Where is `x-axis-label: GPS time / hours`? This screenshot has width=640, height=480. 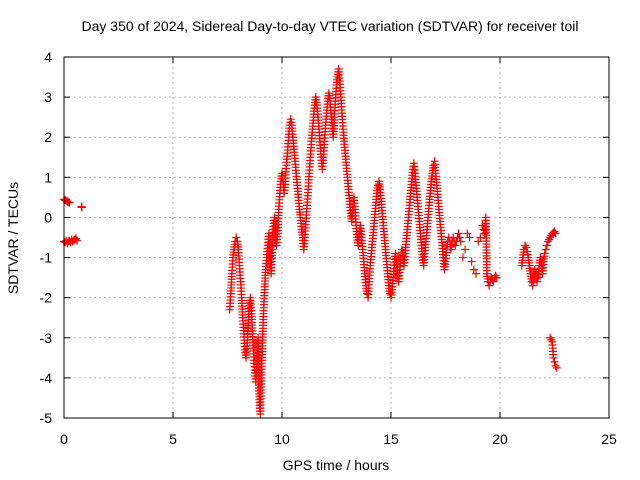
x-axis-label: GPS time / hours is located at coordinates (336, 465).